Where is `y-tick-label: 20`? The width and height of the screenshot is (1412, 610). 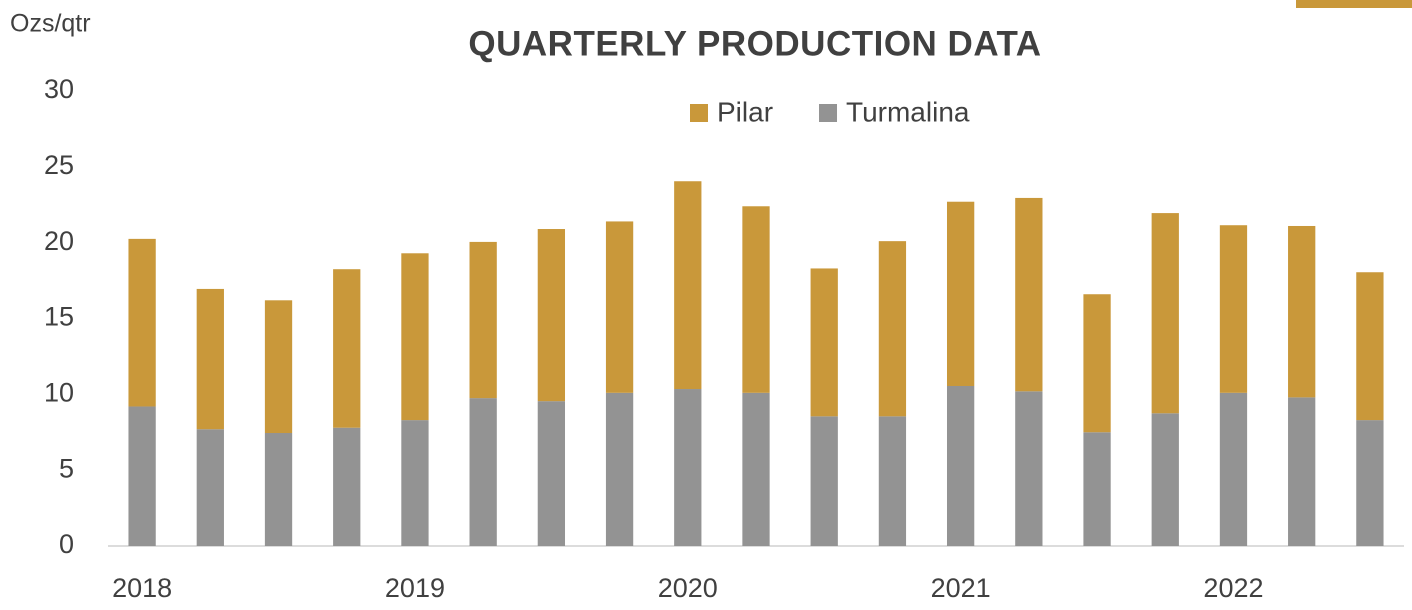
y-tick-label: 20 is located at coordinates (59, 241).